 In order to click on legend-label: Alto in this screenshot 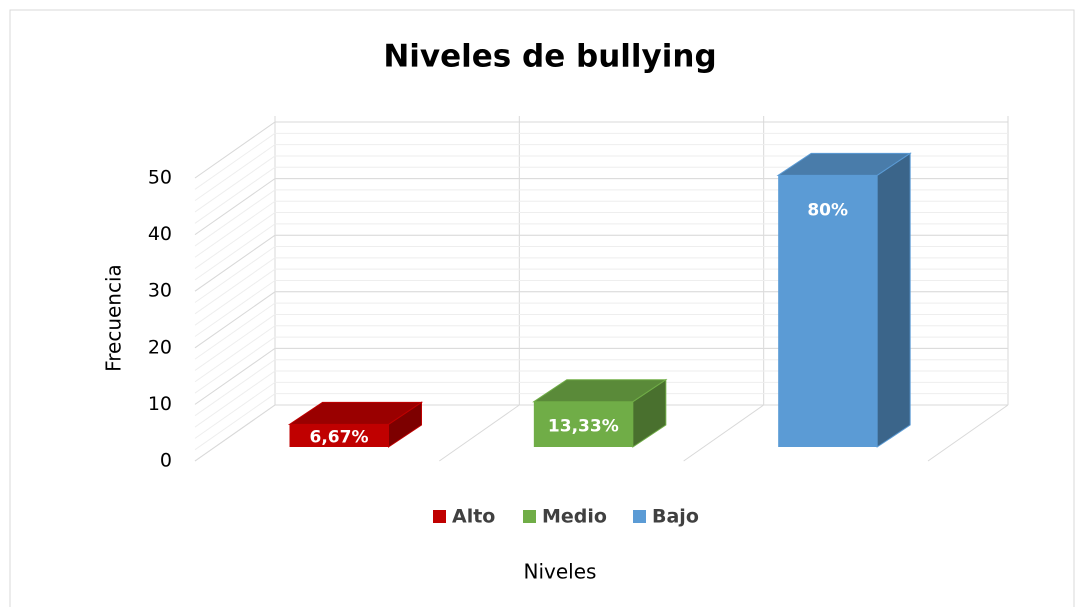, I will do `click(473, 517)`.